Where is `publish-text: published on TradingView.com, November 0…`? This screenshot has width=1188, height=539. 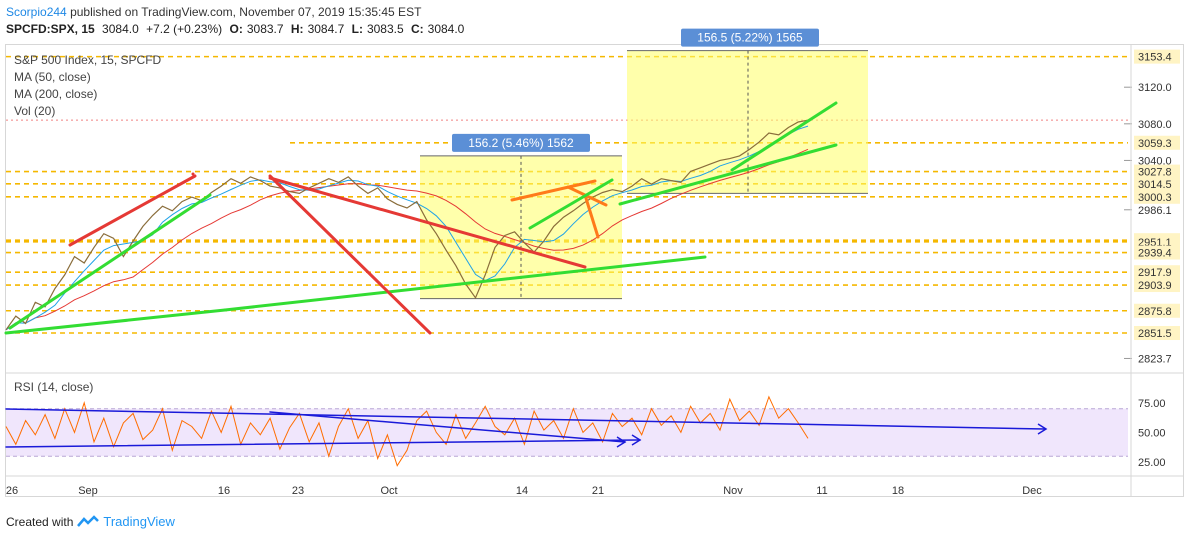 publish-text: published on TradingView.com, November 0… is located at coordinates (246, 12).